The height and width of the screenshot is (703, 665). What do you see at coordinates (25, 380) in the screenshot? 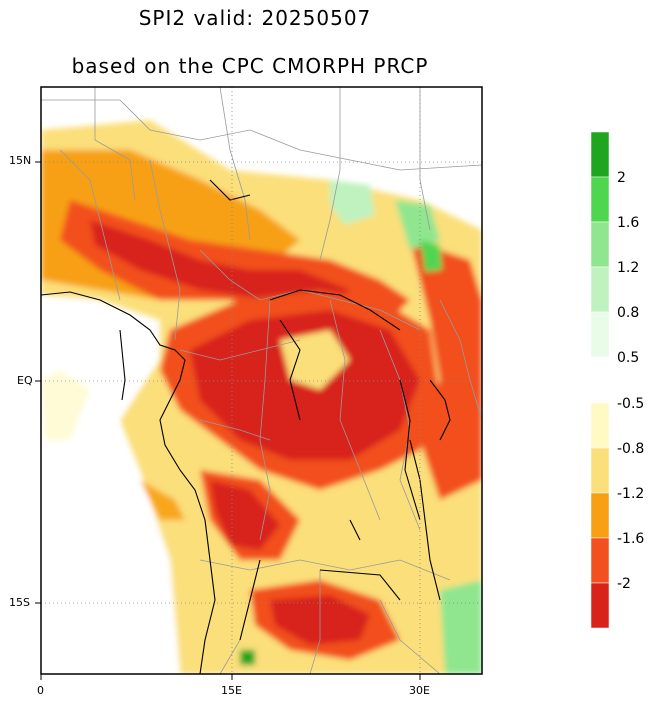
I see `lat-label-eq: EQ` at bounding box center [25, 380].